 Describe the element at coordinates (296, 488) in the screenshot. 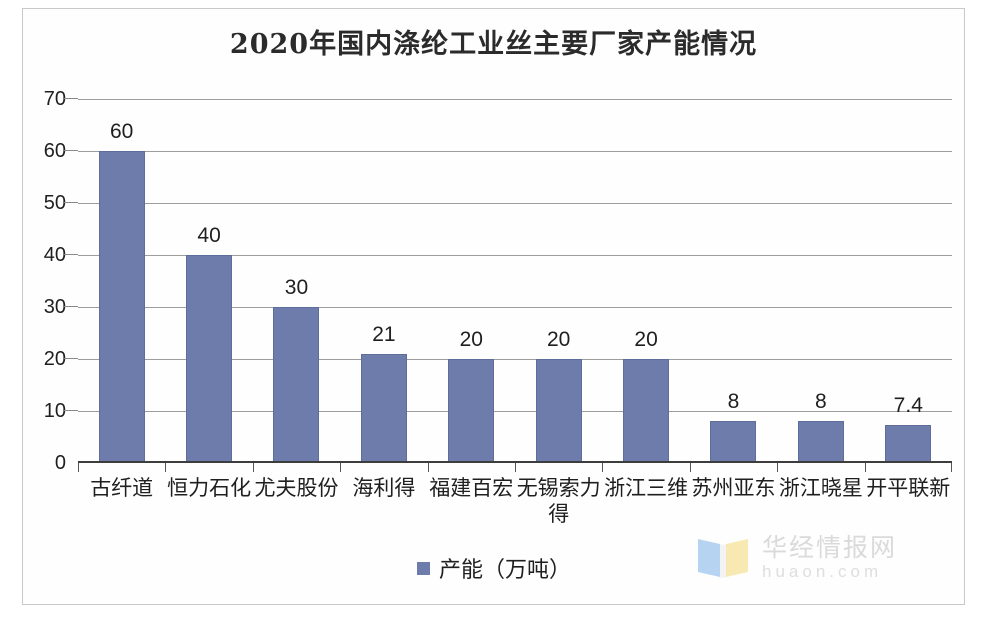

I see `x-axis-category-label: 尤夫股份` at that location.